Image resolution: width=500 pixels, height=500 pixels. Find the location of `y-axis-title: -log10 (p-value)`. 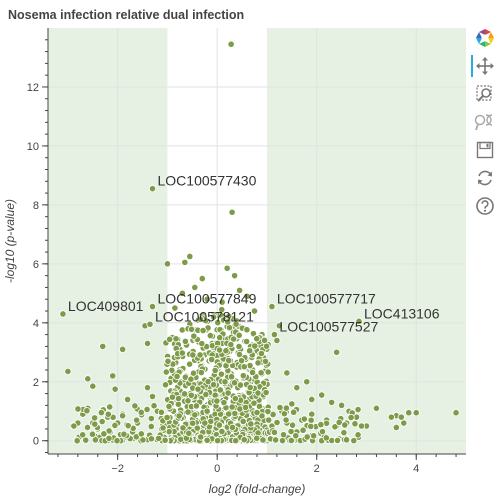

y-axis-title: -log10 (p-value) is located at coordinates (10, 241).